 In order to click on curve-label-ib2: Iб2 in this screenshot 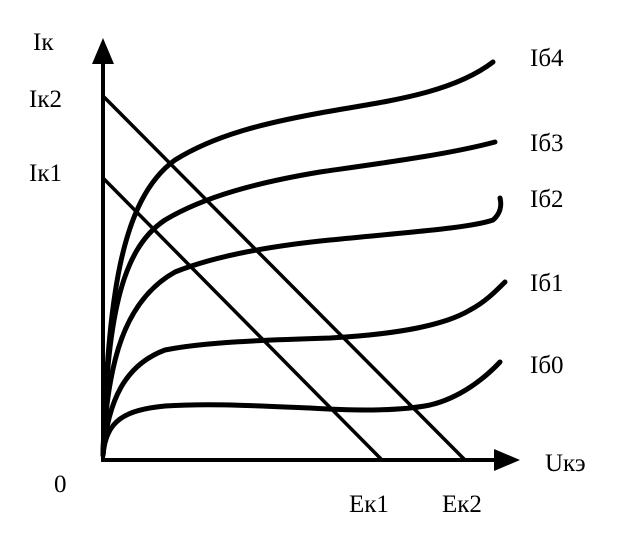, I will do `click(547, 199)`.